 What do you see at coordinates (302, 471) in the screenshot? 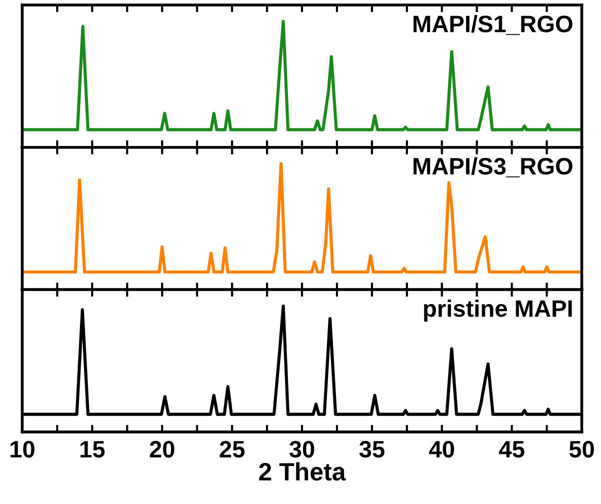
I see `x-axis-title: 2 Theta` at bounding box center [302, 471].